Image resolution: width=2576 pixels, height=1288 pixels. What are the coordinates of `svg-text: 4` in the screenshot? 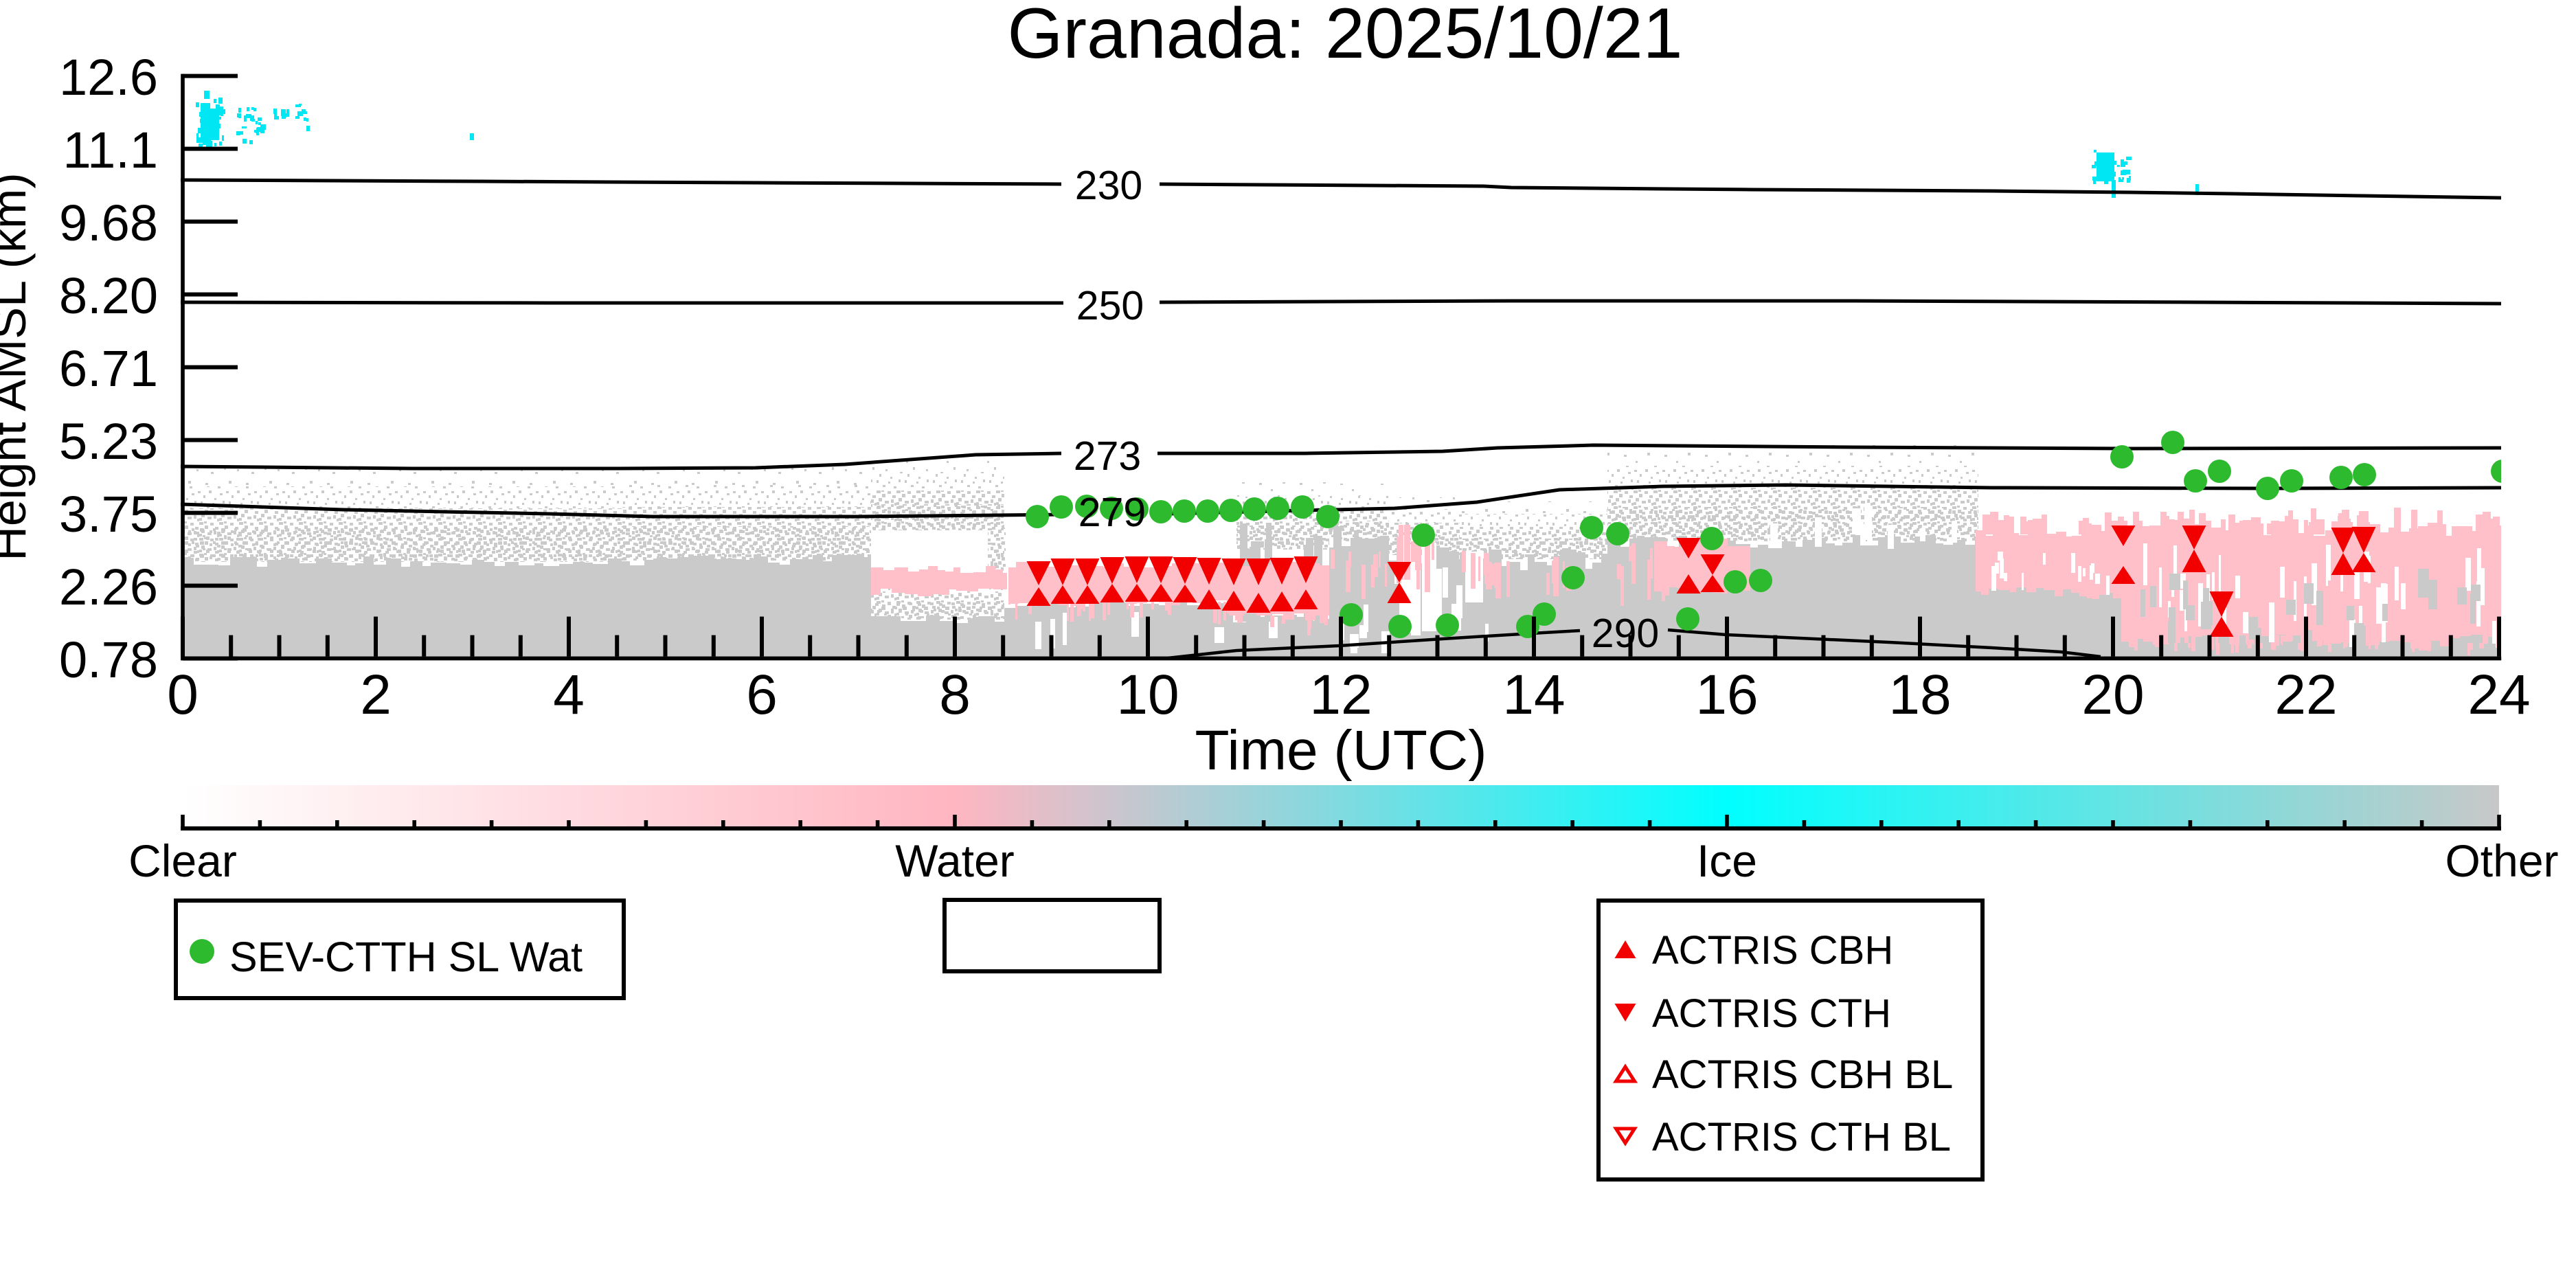 It's located at (569, 695).